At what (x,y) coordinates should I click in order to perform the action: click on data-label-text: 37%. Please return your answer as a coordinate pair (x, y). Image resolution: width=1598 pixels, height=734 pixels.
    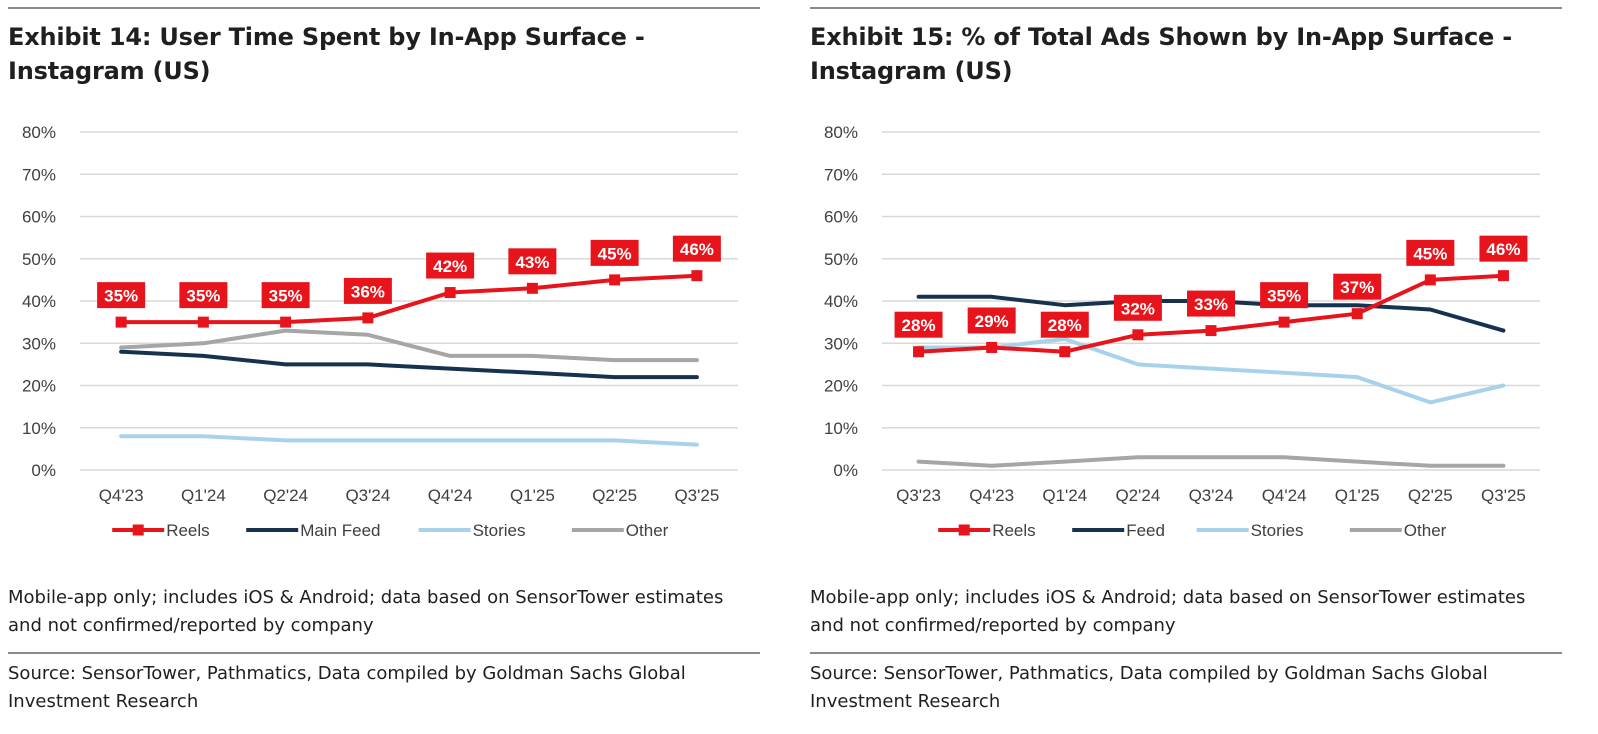
    Looking at the image, I should click on (1357, 287).